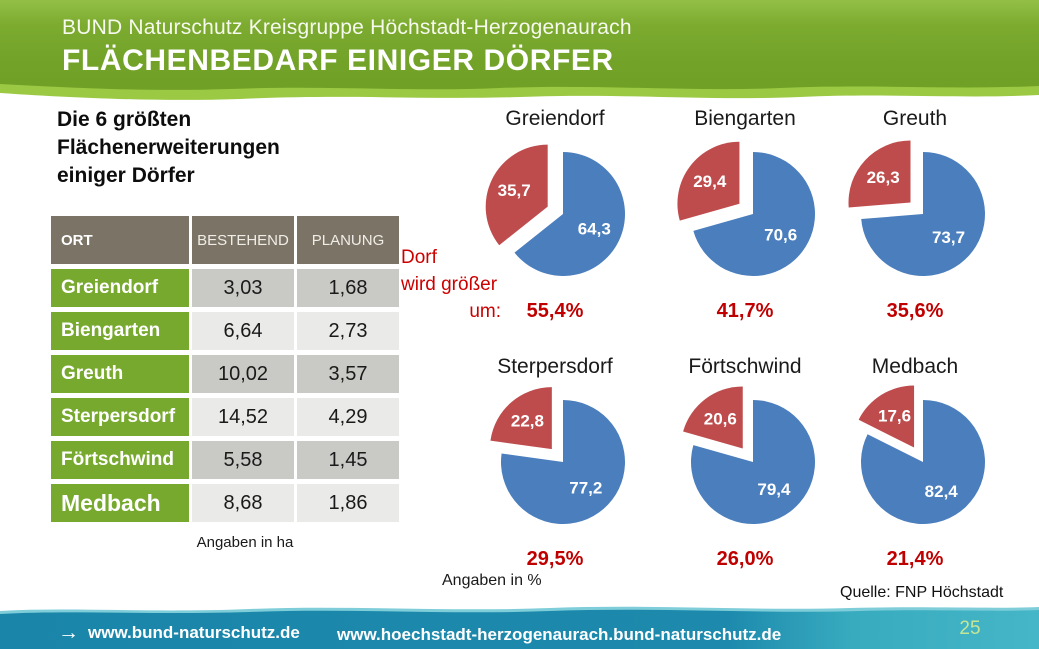 The width and height of the screenshot is (1039, 649). I want to click on pie-canvas-greiendorf: 64,3 35,7, so click(555, 216).